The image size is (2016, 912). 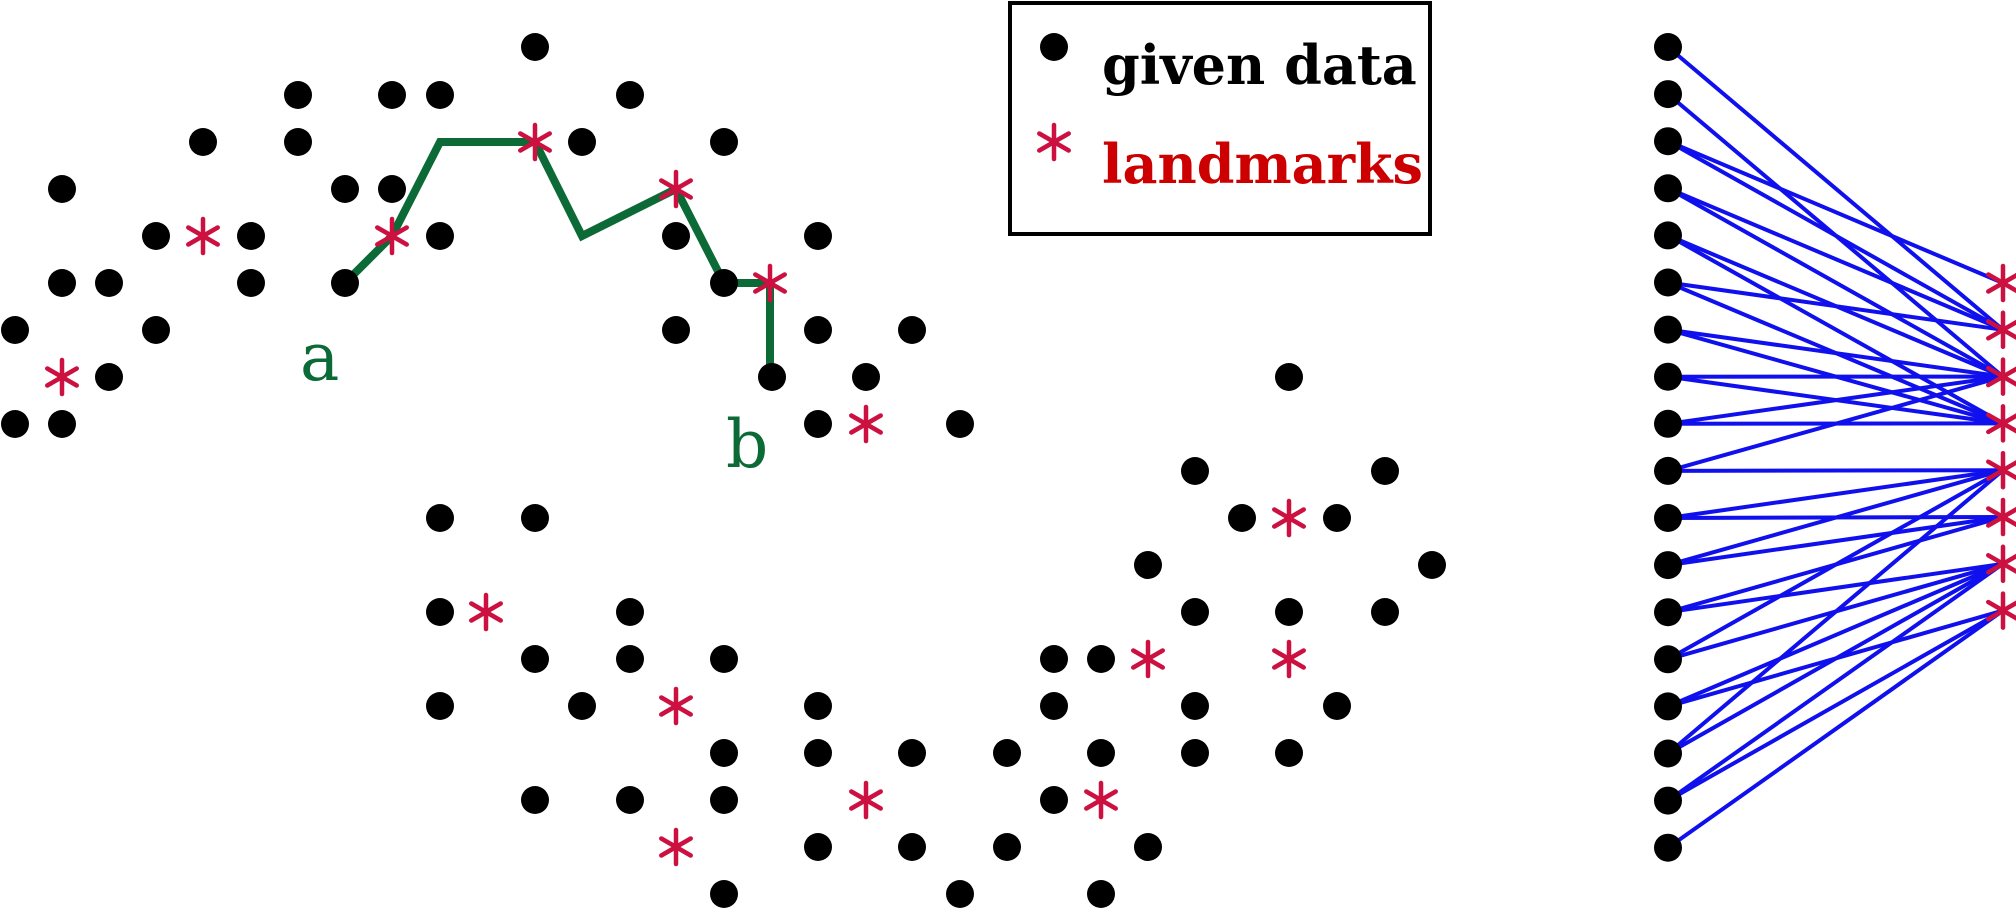 What do you see at coordinates (747, 444) in the screenshot?
I see `point-label-b: b` at bounding box center [747, 444].